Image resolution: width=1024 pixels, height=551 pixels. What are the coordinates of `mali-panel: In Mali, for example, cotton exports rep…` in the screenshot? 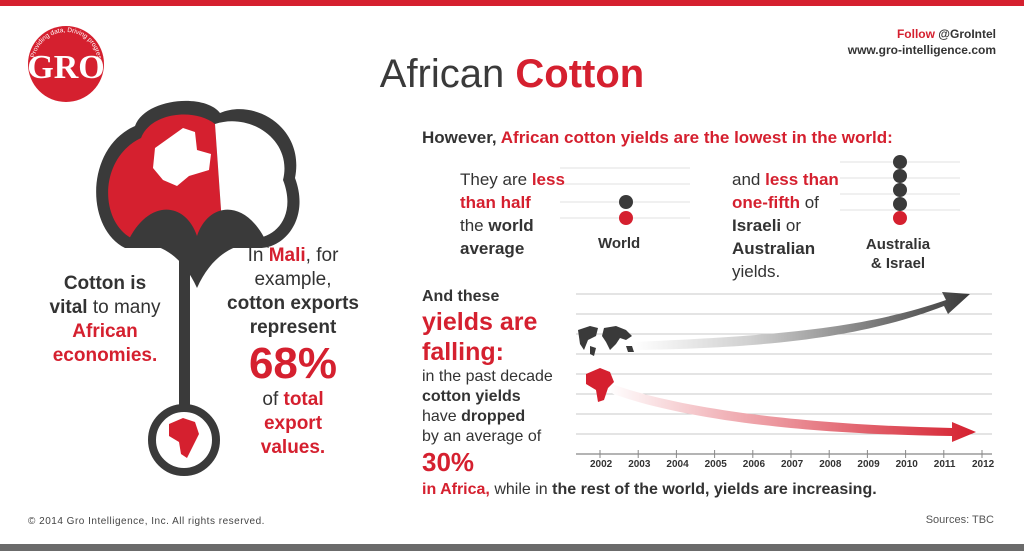 It's located at (293, 352).